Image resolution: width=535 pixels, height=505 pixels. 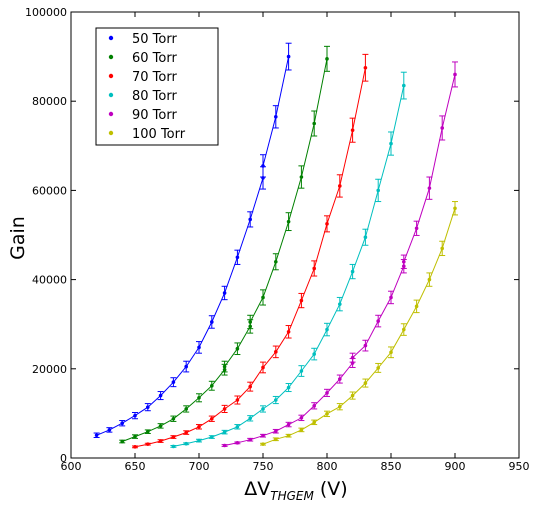 I want to click on legend-label: 50 Torr, so click(x=154, y=39).